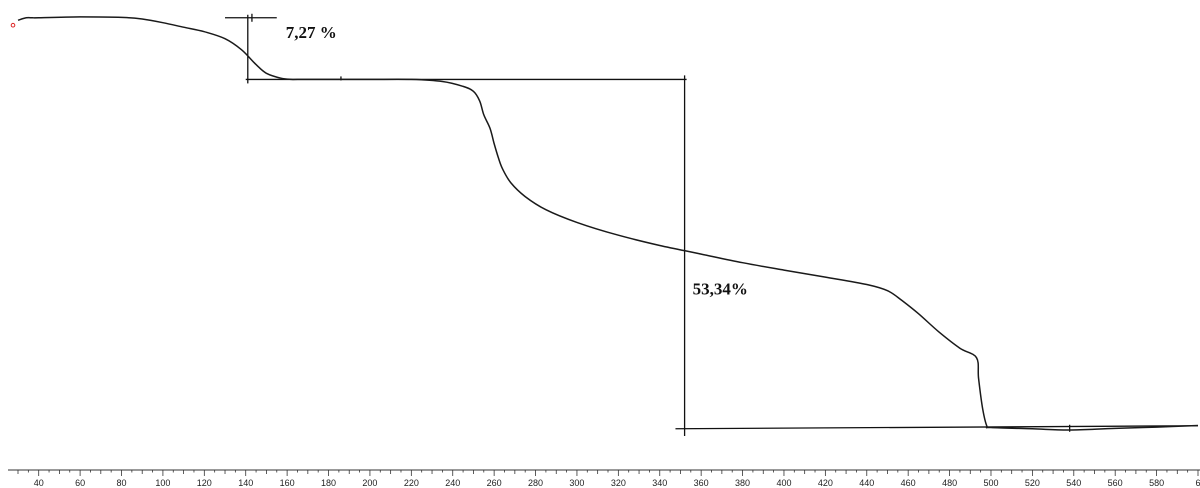 This screenshot has height=488, width=1200. What do you see at coordinates (311, 32) in the screenshot?
I see `mass-loss-label-1: 7,27 %` at bounding box center [311, 32].